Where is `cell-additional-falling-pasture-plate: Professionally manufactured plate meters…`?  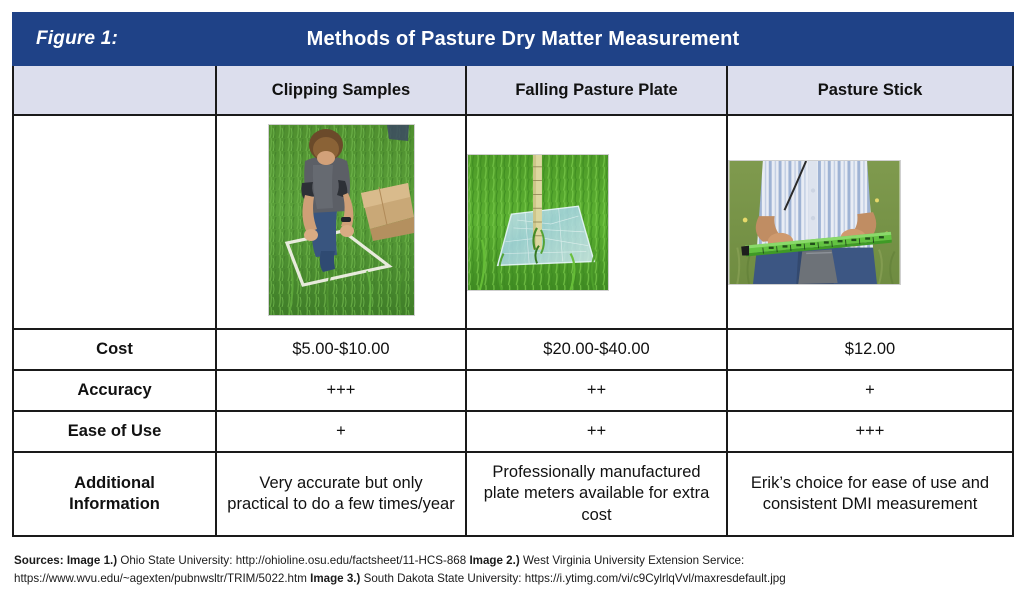
cell-additional-falling-pasture-plate: Professionally manufactured plate meters… is located at coordinates (596, 494).